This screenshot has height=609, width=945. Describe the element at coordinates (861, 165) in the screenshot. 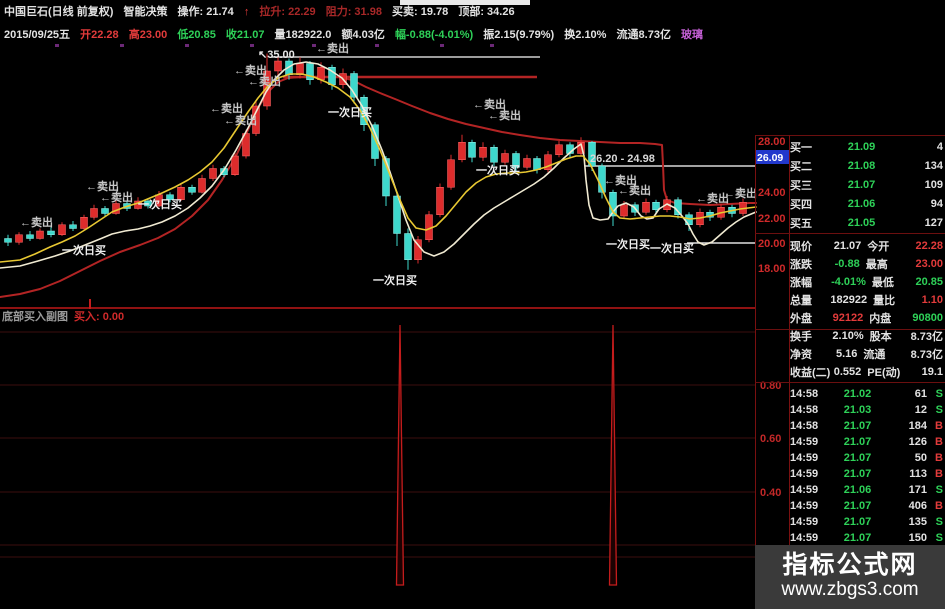

I see `bid-price: 21.08` at that location.